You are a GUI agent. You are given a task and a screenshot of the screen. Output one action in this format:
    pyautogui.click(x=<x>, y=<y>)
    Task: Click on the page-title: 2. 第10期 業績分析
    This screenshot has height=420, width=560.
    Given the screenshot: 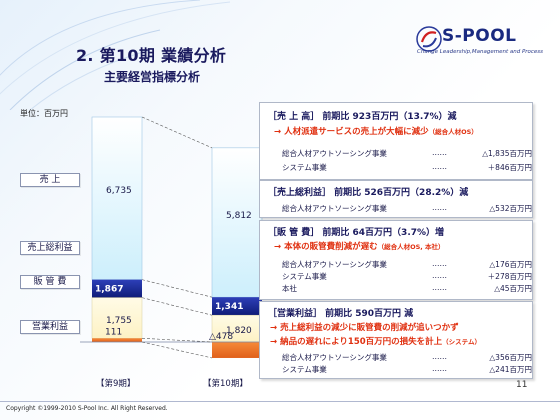 What is the action you would take?
    pyautogui.click(x=151, y=55)
    